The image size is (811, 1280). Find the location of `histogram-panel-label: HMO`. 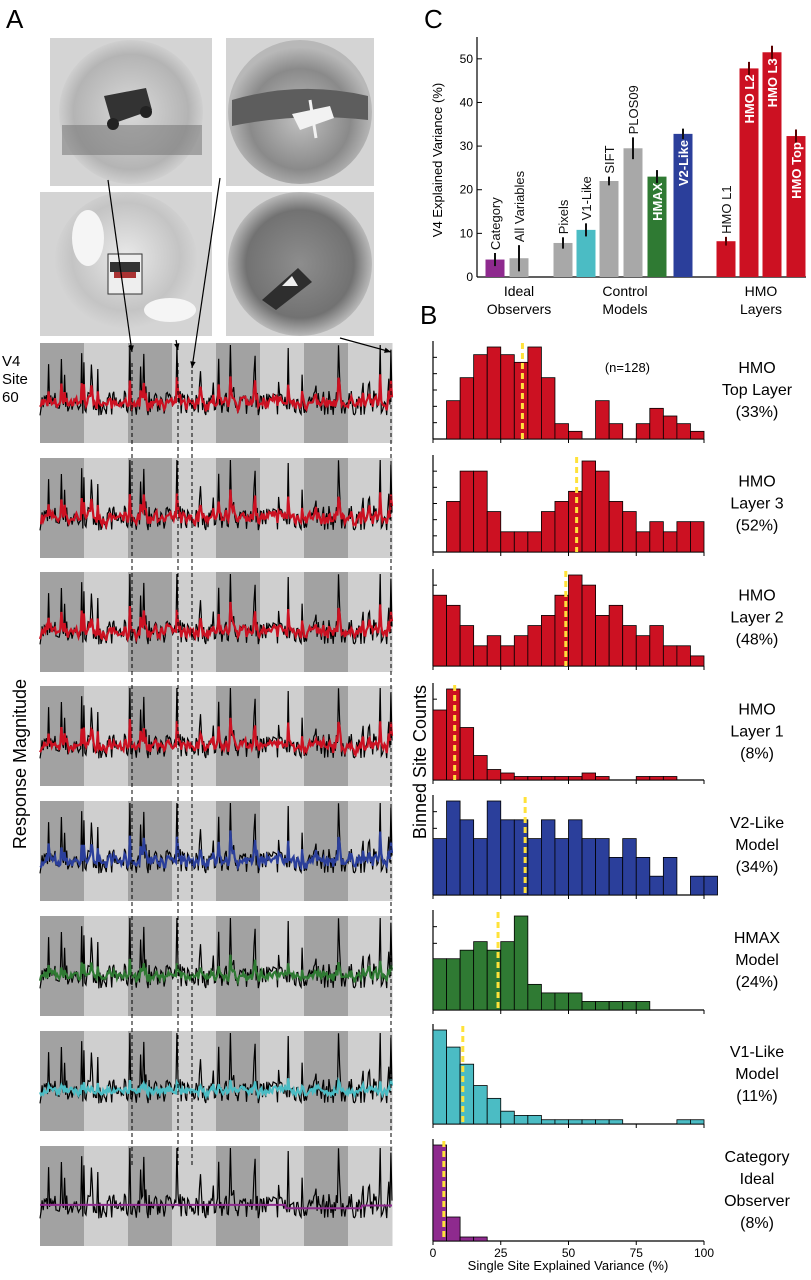

histogram-panel-label: HMO is located at coordinates (756, 368).